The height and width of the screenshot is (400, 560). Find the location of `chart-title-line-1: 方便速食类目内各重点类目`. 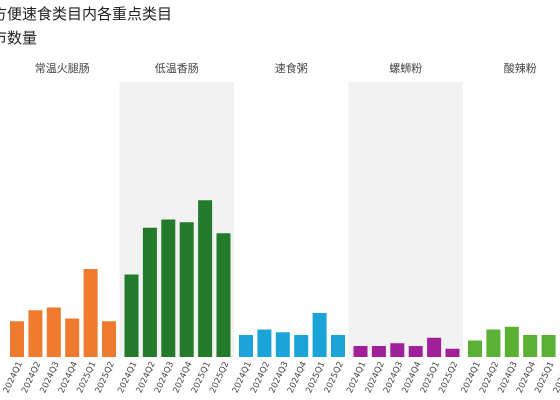

chart-title-line-1: 方便速食类目内各重点类目 is located at coordinates (86, 14).